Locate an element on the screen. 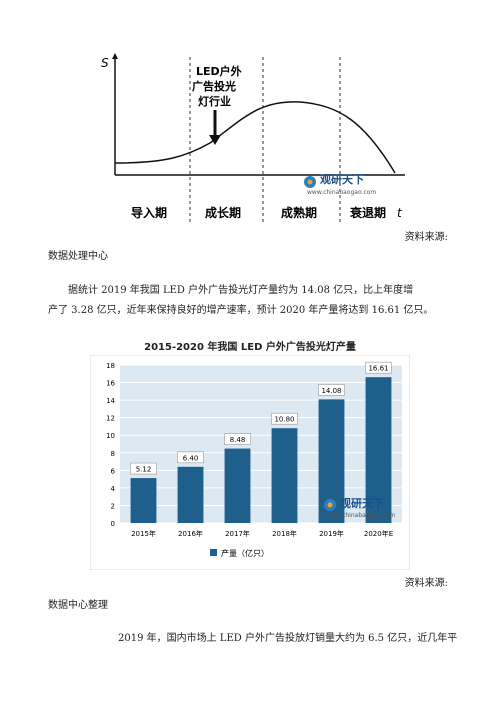 Image resolution: width=500 pixels, height=707 pixels. source1-label: 资料来源: is located at coordinates (426, 237).